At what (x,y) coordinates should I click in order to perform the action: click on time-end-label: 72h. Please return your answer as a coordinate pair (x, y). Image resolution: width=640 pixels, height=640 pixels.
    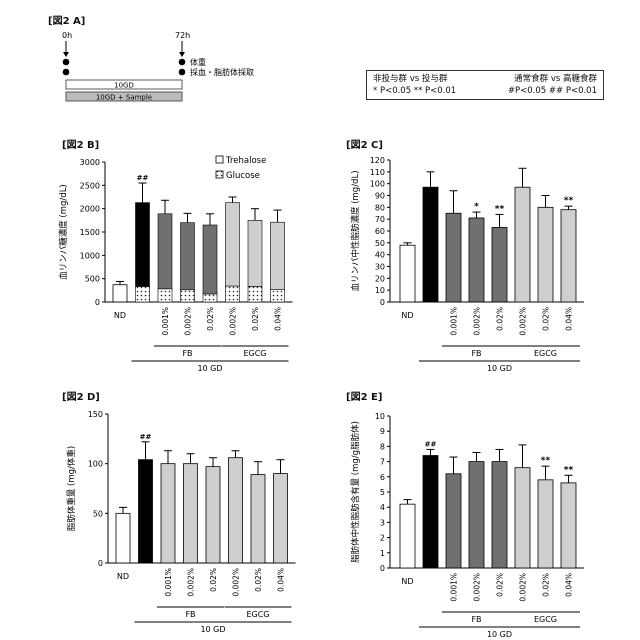
    Looking at the image, I should click on (182, 35).